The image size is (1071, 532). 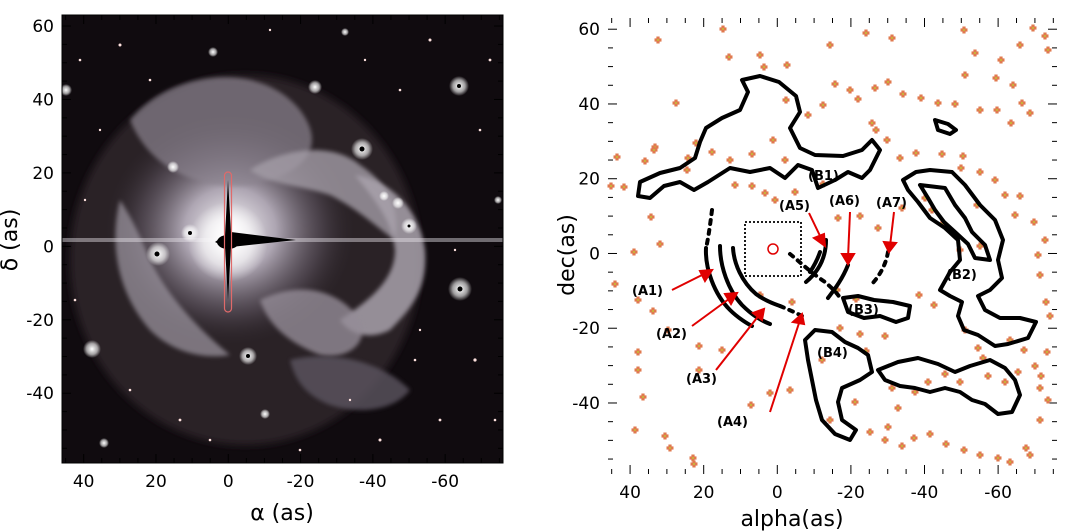 What do you see at coordinates (589, 105) in the screenshot?
I see `right-y-tick-label: 40` at bounding box center [589, 105].